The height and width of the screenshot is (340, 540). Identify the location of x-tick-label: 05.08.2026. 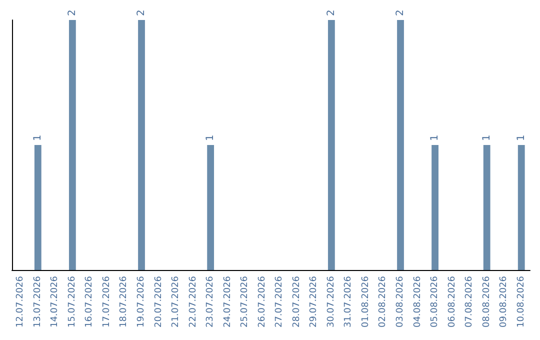
(435, 302).